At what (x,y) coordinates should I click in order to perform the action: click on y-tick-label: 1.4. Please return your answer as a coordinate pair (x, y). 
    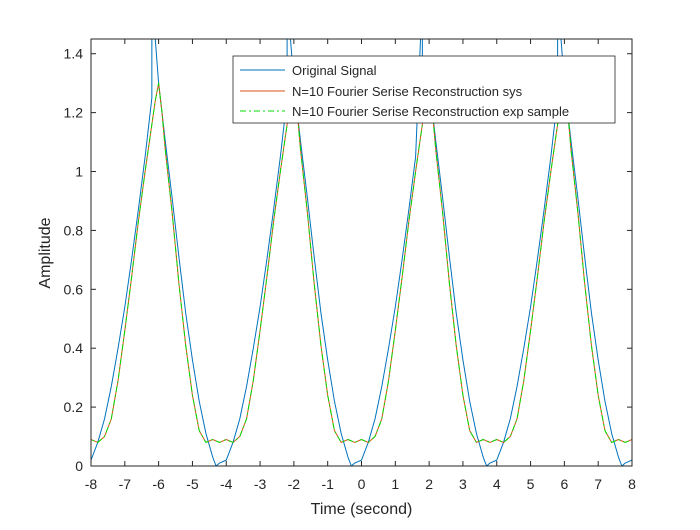
    Looking at the image, I should click on (74, 54).